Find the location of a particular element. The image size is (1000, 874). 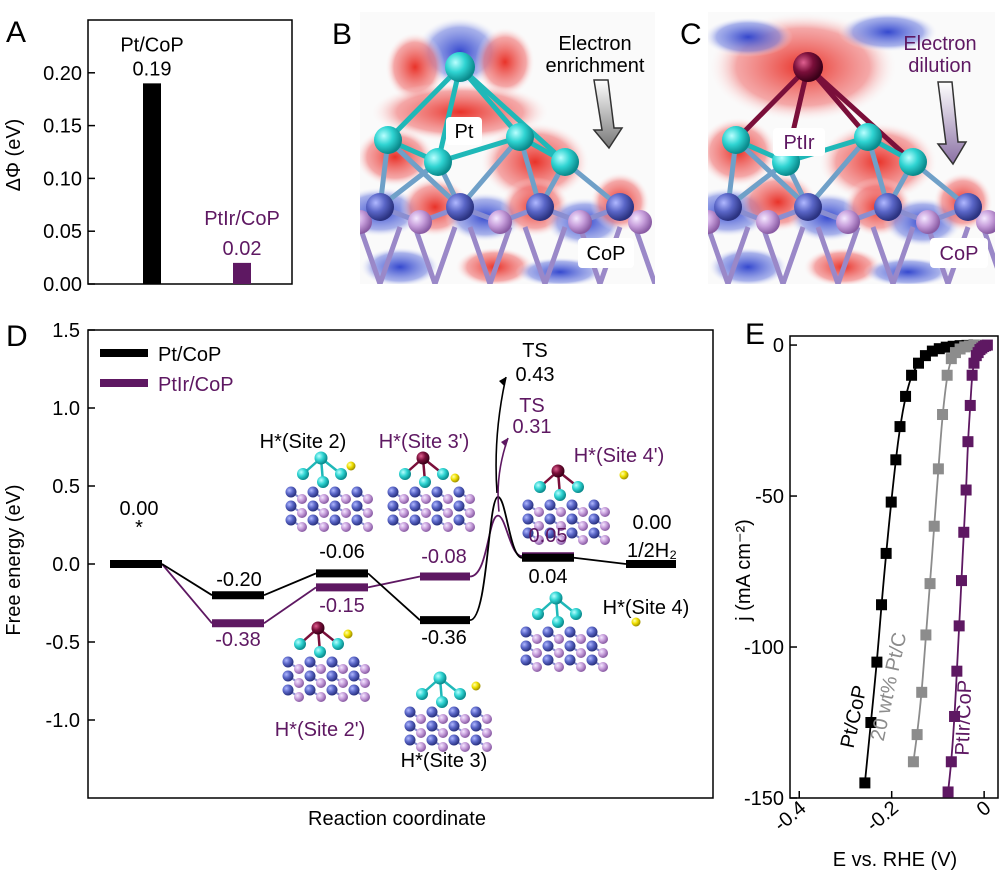

panel-a-y-tick-label: 0.10 is located at coordinates (62, 179).